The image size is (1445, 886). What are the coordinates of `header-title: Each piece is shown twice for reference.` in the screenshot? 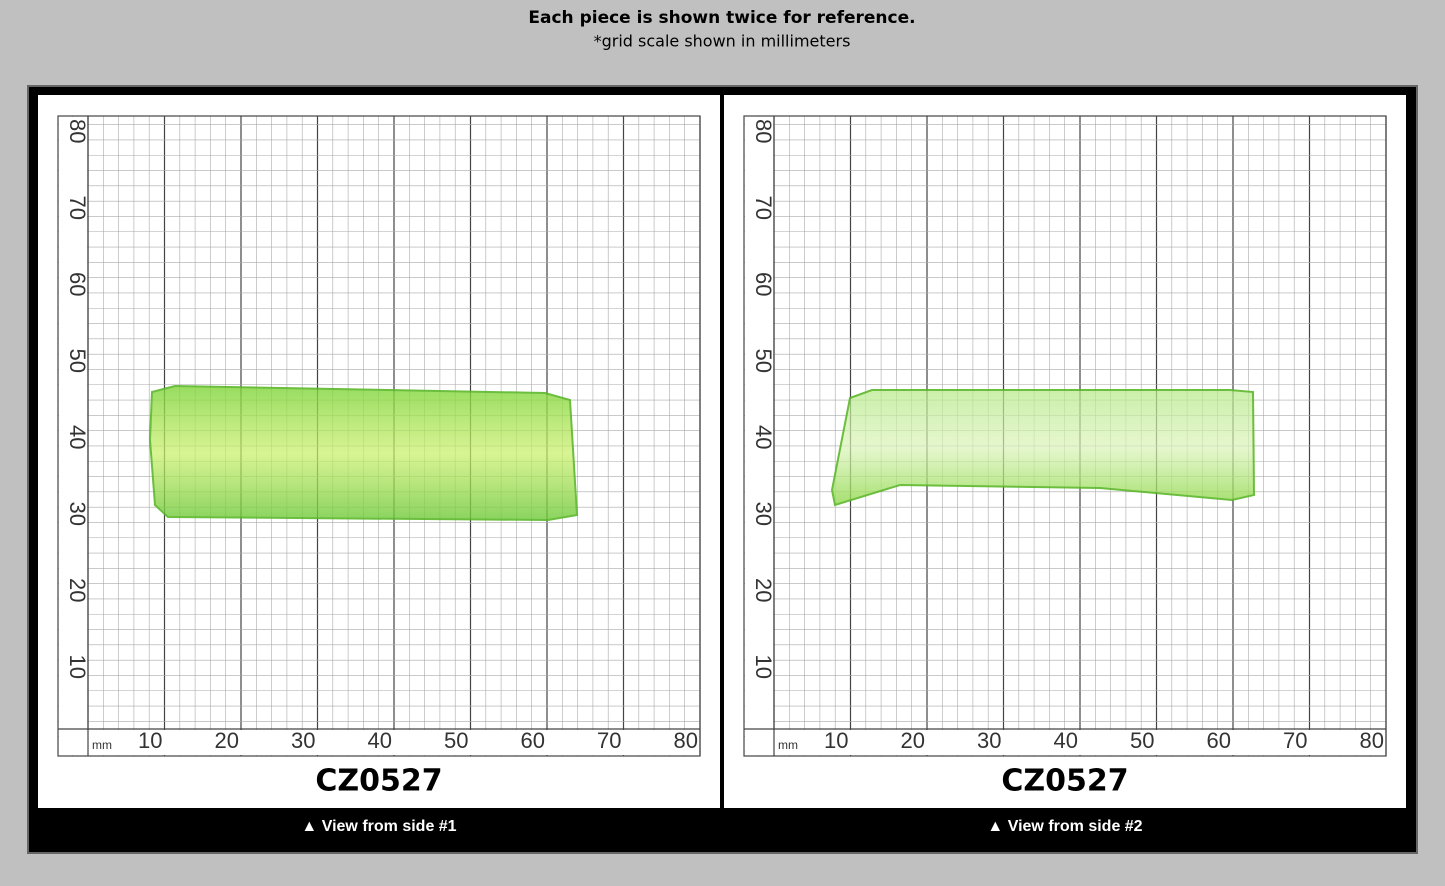 It's located at (721, 18).